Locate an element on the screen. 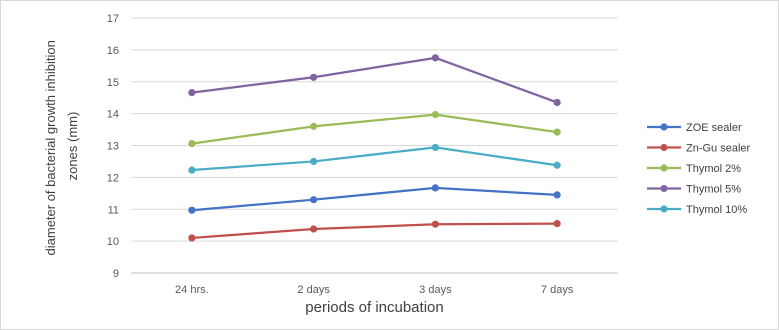 This screenshot has height=330, width=779. legend-item: Thymol 10% is located at coordinates (697, 210).